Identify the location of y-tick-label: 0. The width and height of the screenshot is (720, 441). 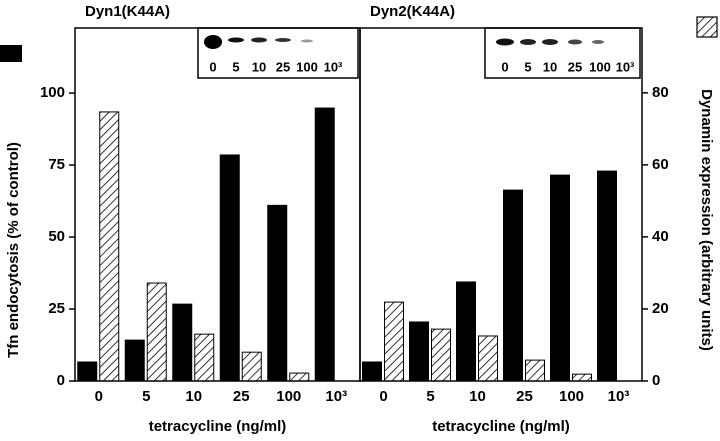
(61, 380).